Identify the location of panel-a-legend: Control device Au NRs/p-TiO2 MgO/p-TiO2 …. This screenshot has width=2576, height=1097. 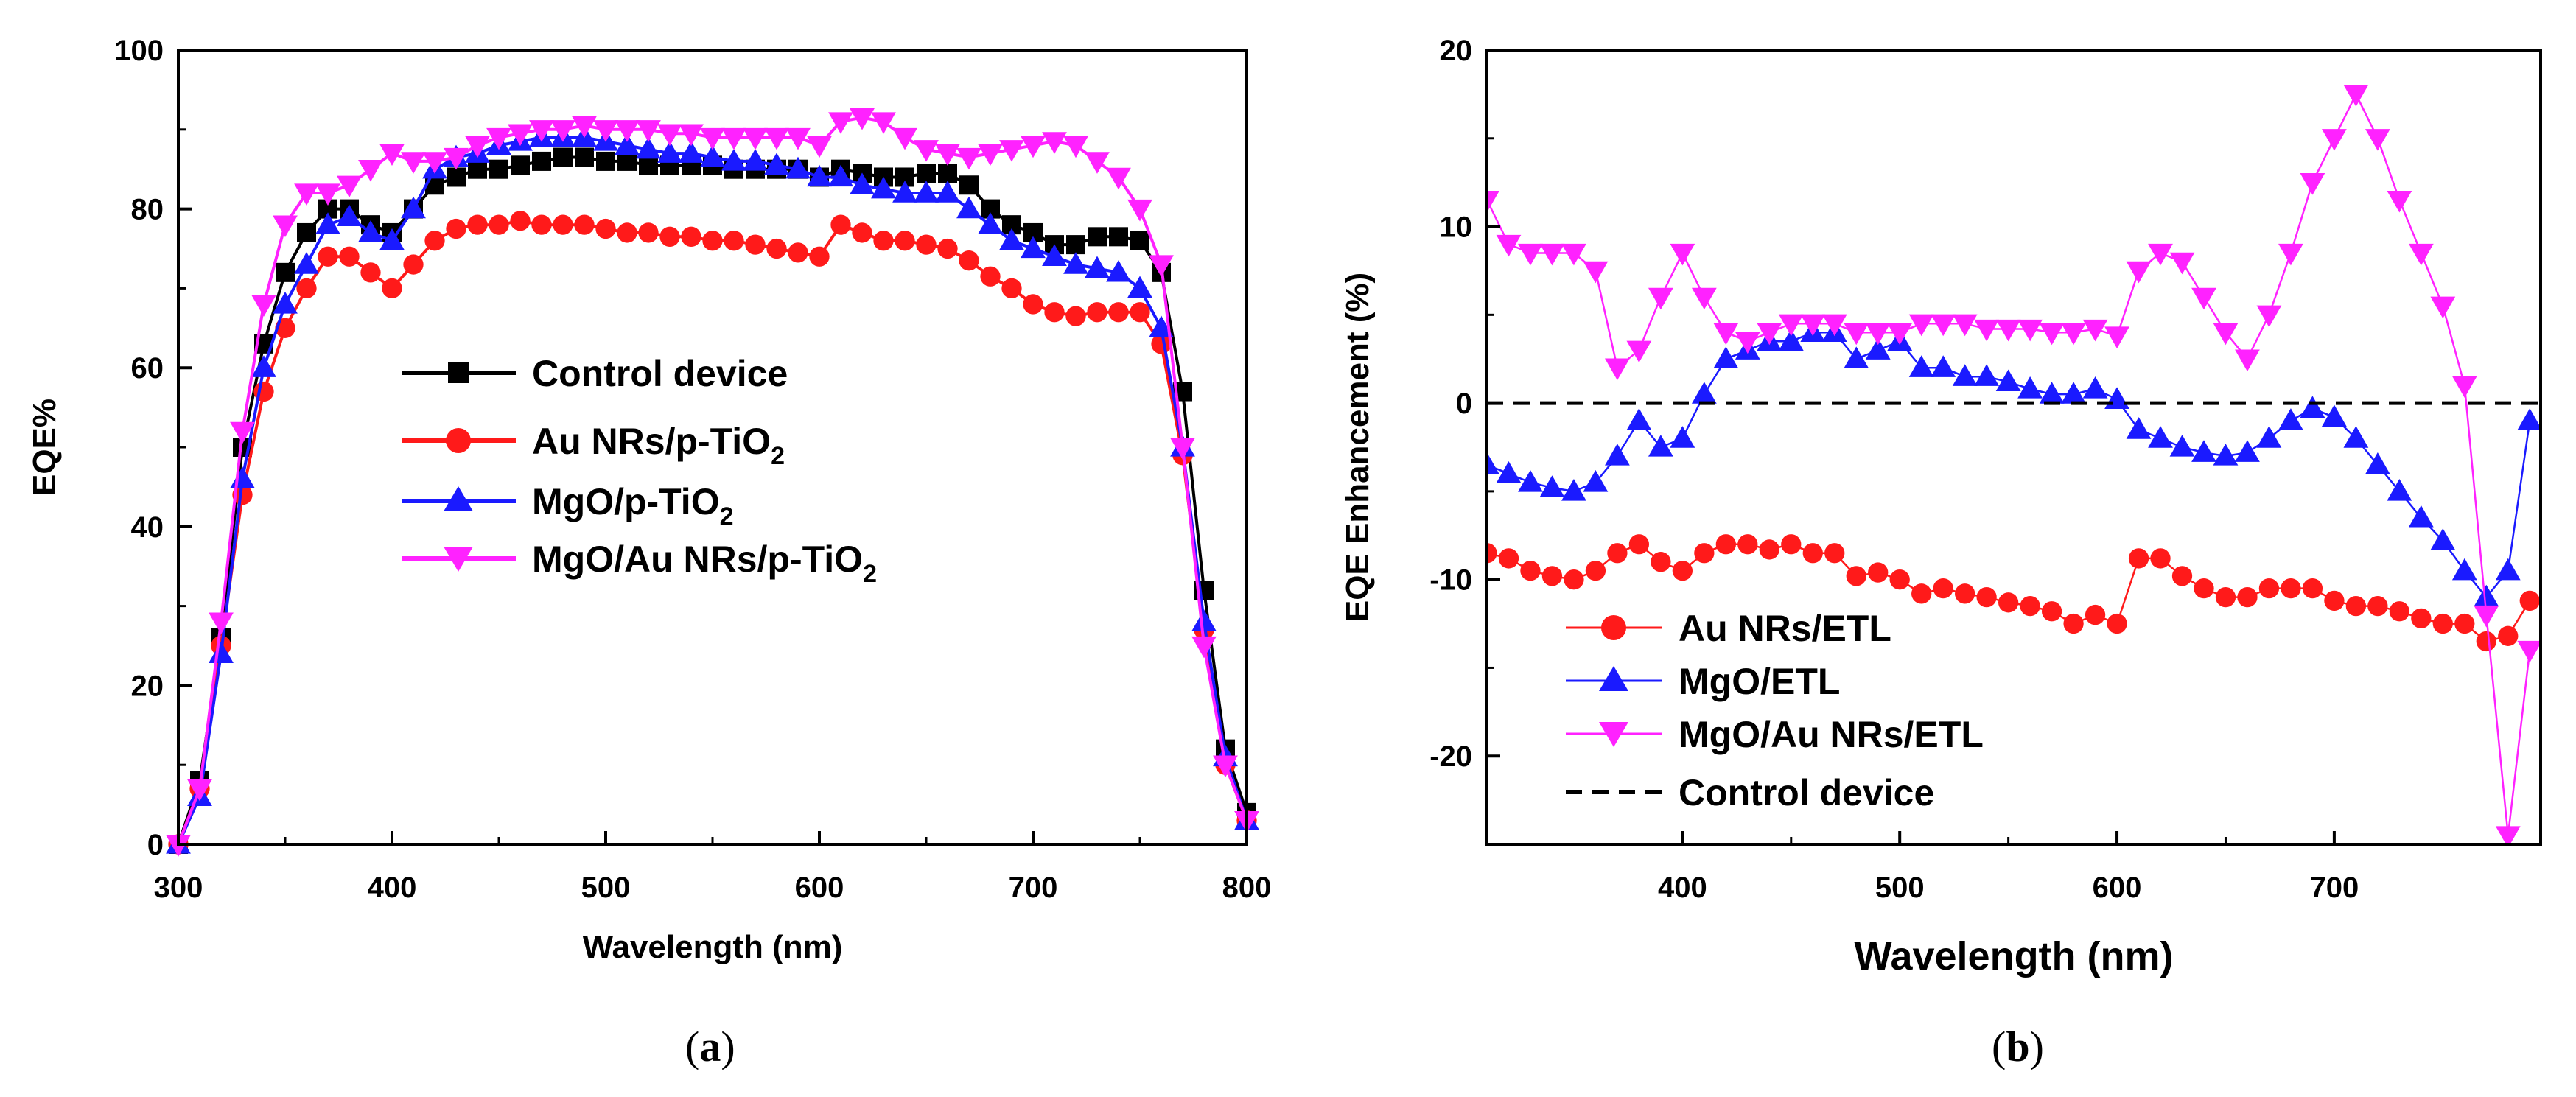
(639, 470).